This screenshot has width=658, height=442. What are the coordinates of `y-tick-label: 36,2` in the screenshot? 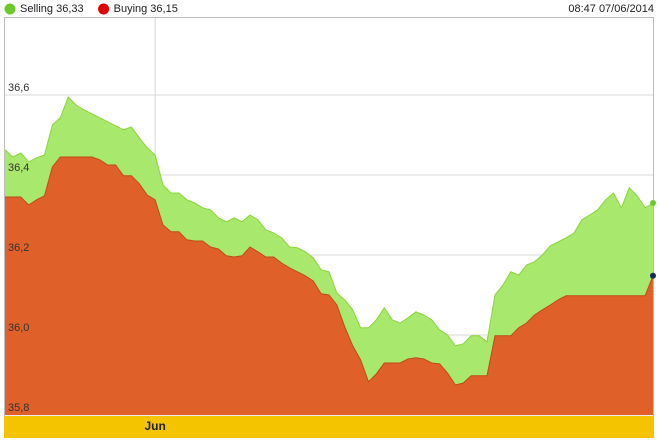 It's located at (18, 248).